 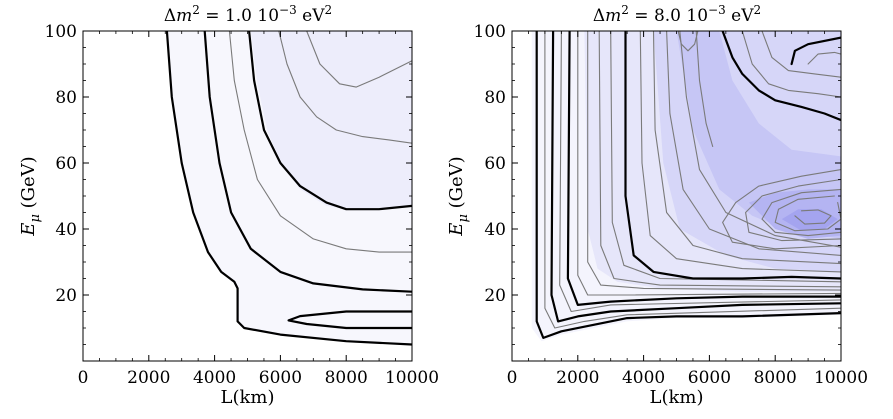 What do you see at coordinates (248, 14) in the screenshot?
I see `chart-title: Δm2 = 1.0 10−3 eV2` at bounding box center [248, 14].